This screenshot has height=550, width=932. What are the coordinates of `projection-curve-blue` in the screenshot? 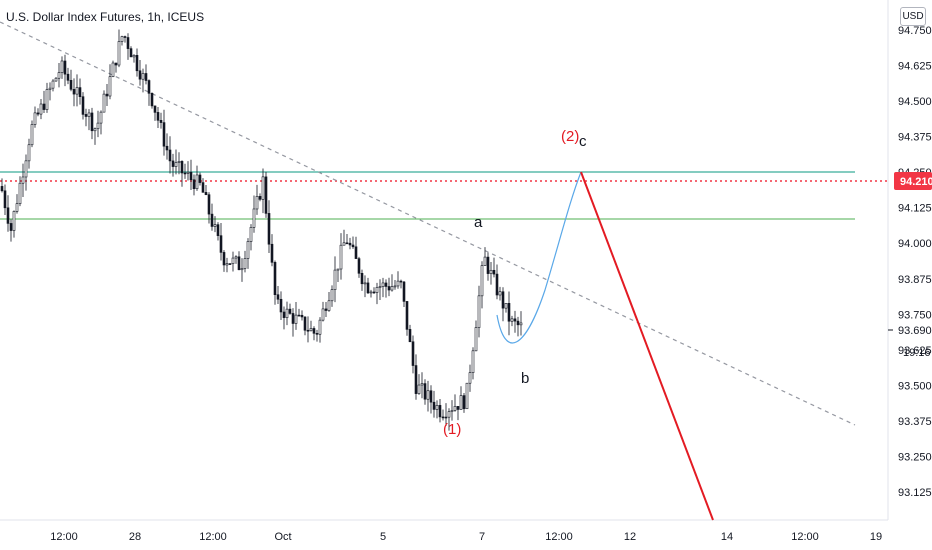 It's located at (539, 257).